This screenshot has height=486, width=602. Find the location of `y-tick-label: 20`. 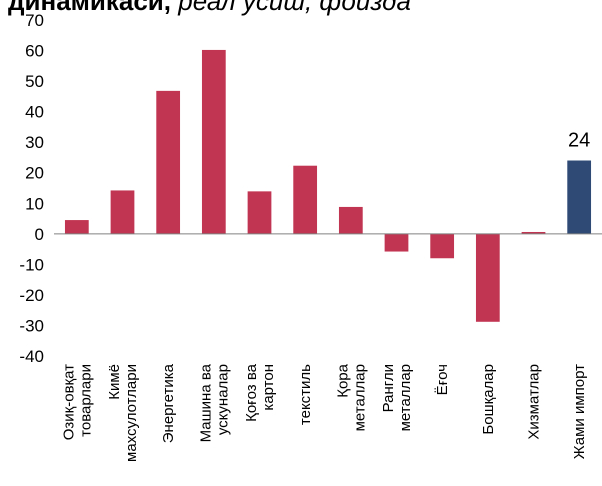

y-tick-label: 20 is located at coordinates (34, 173).